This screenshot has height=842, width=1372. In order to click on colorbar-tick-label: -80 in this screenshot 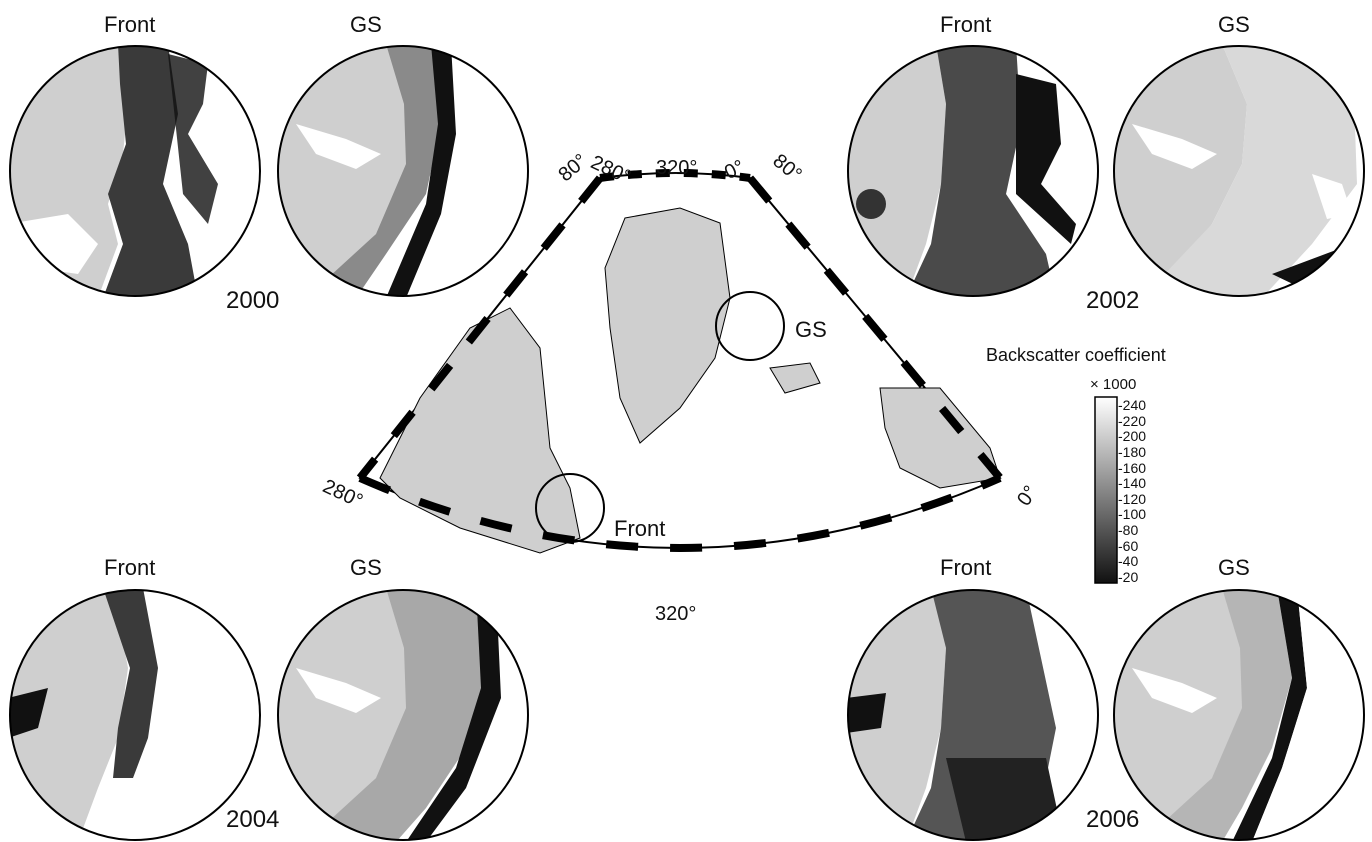, I will do `click(1128, 530)`.